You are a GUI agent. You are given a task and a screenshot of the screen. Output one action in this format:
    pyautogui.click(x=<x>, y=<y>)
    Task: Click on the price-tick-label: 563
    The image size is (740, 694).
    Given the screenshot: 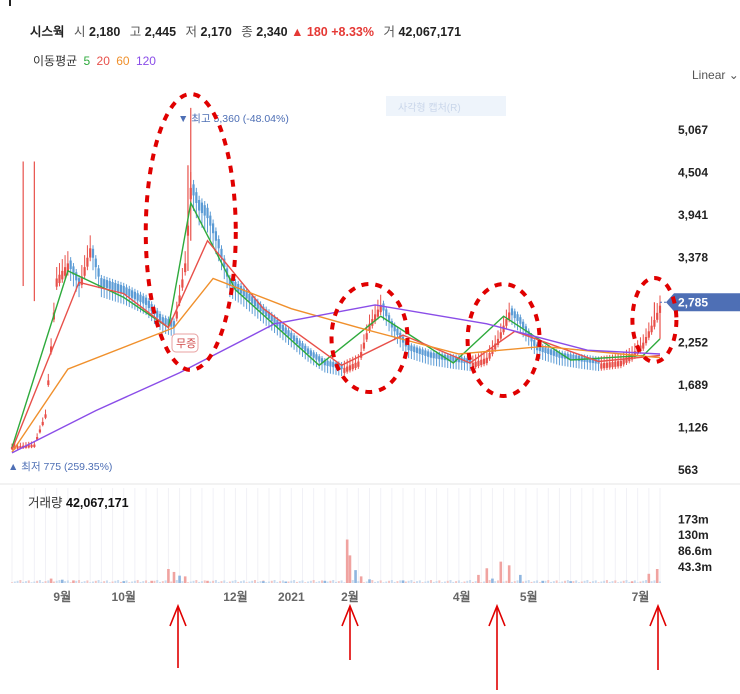 What is the action you would take?
    pyautogui.click(x=688, y=470)
    